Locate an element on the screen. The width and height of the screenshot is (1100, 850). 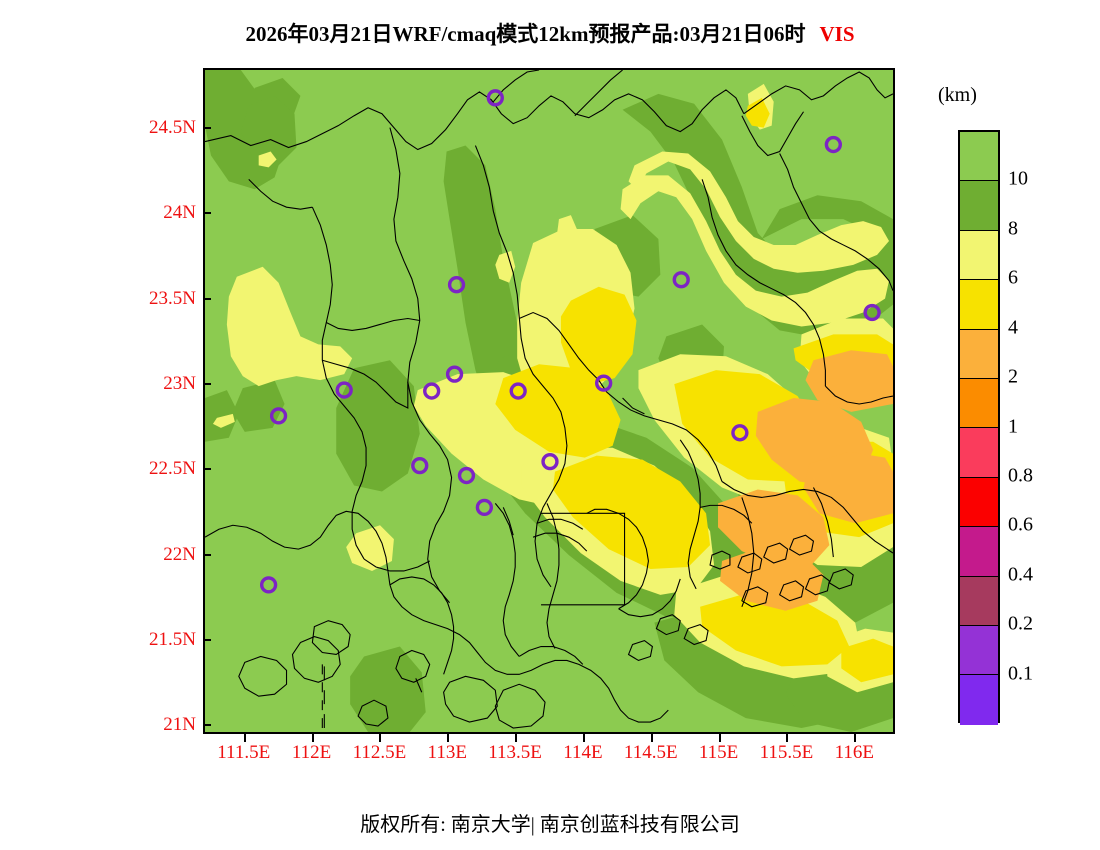
longitude-tick-label: 111.5E is located at coordinates (244, 752).